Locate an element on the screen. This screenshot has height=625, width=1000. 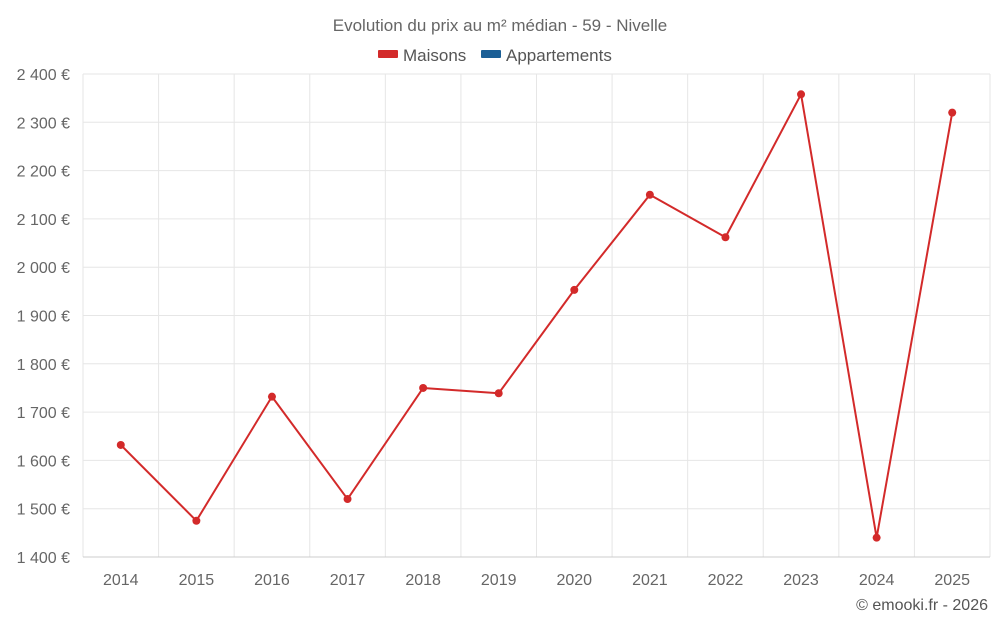
legend-item-maisons: Maisons is located at coordinates (422, 55).